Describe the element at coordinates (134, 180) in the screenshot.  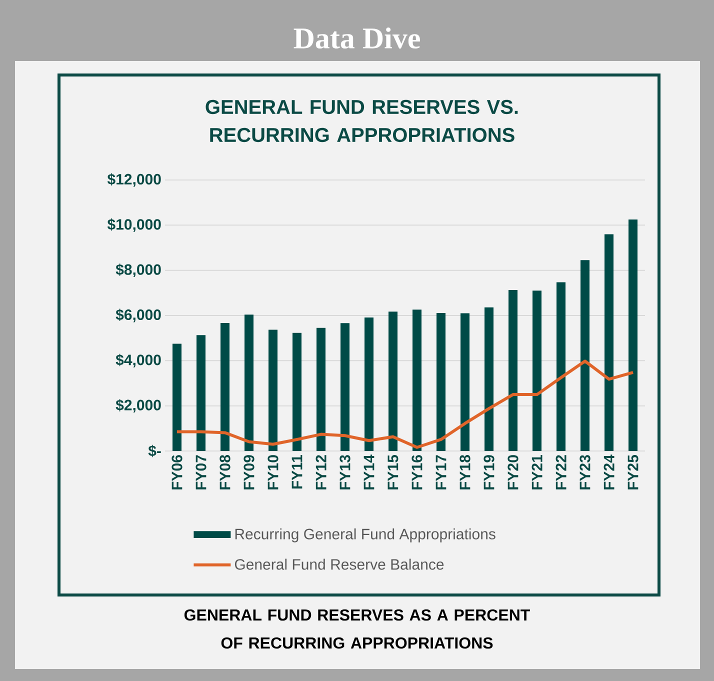
I see `y-tick-label: $12,000` at that location.